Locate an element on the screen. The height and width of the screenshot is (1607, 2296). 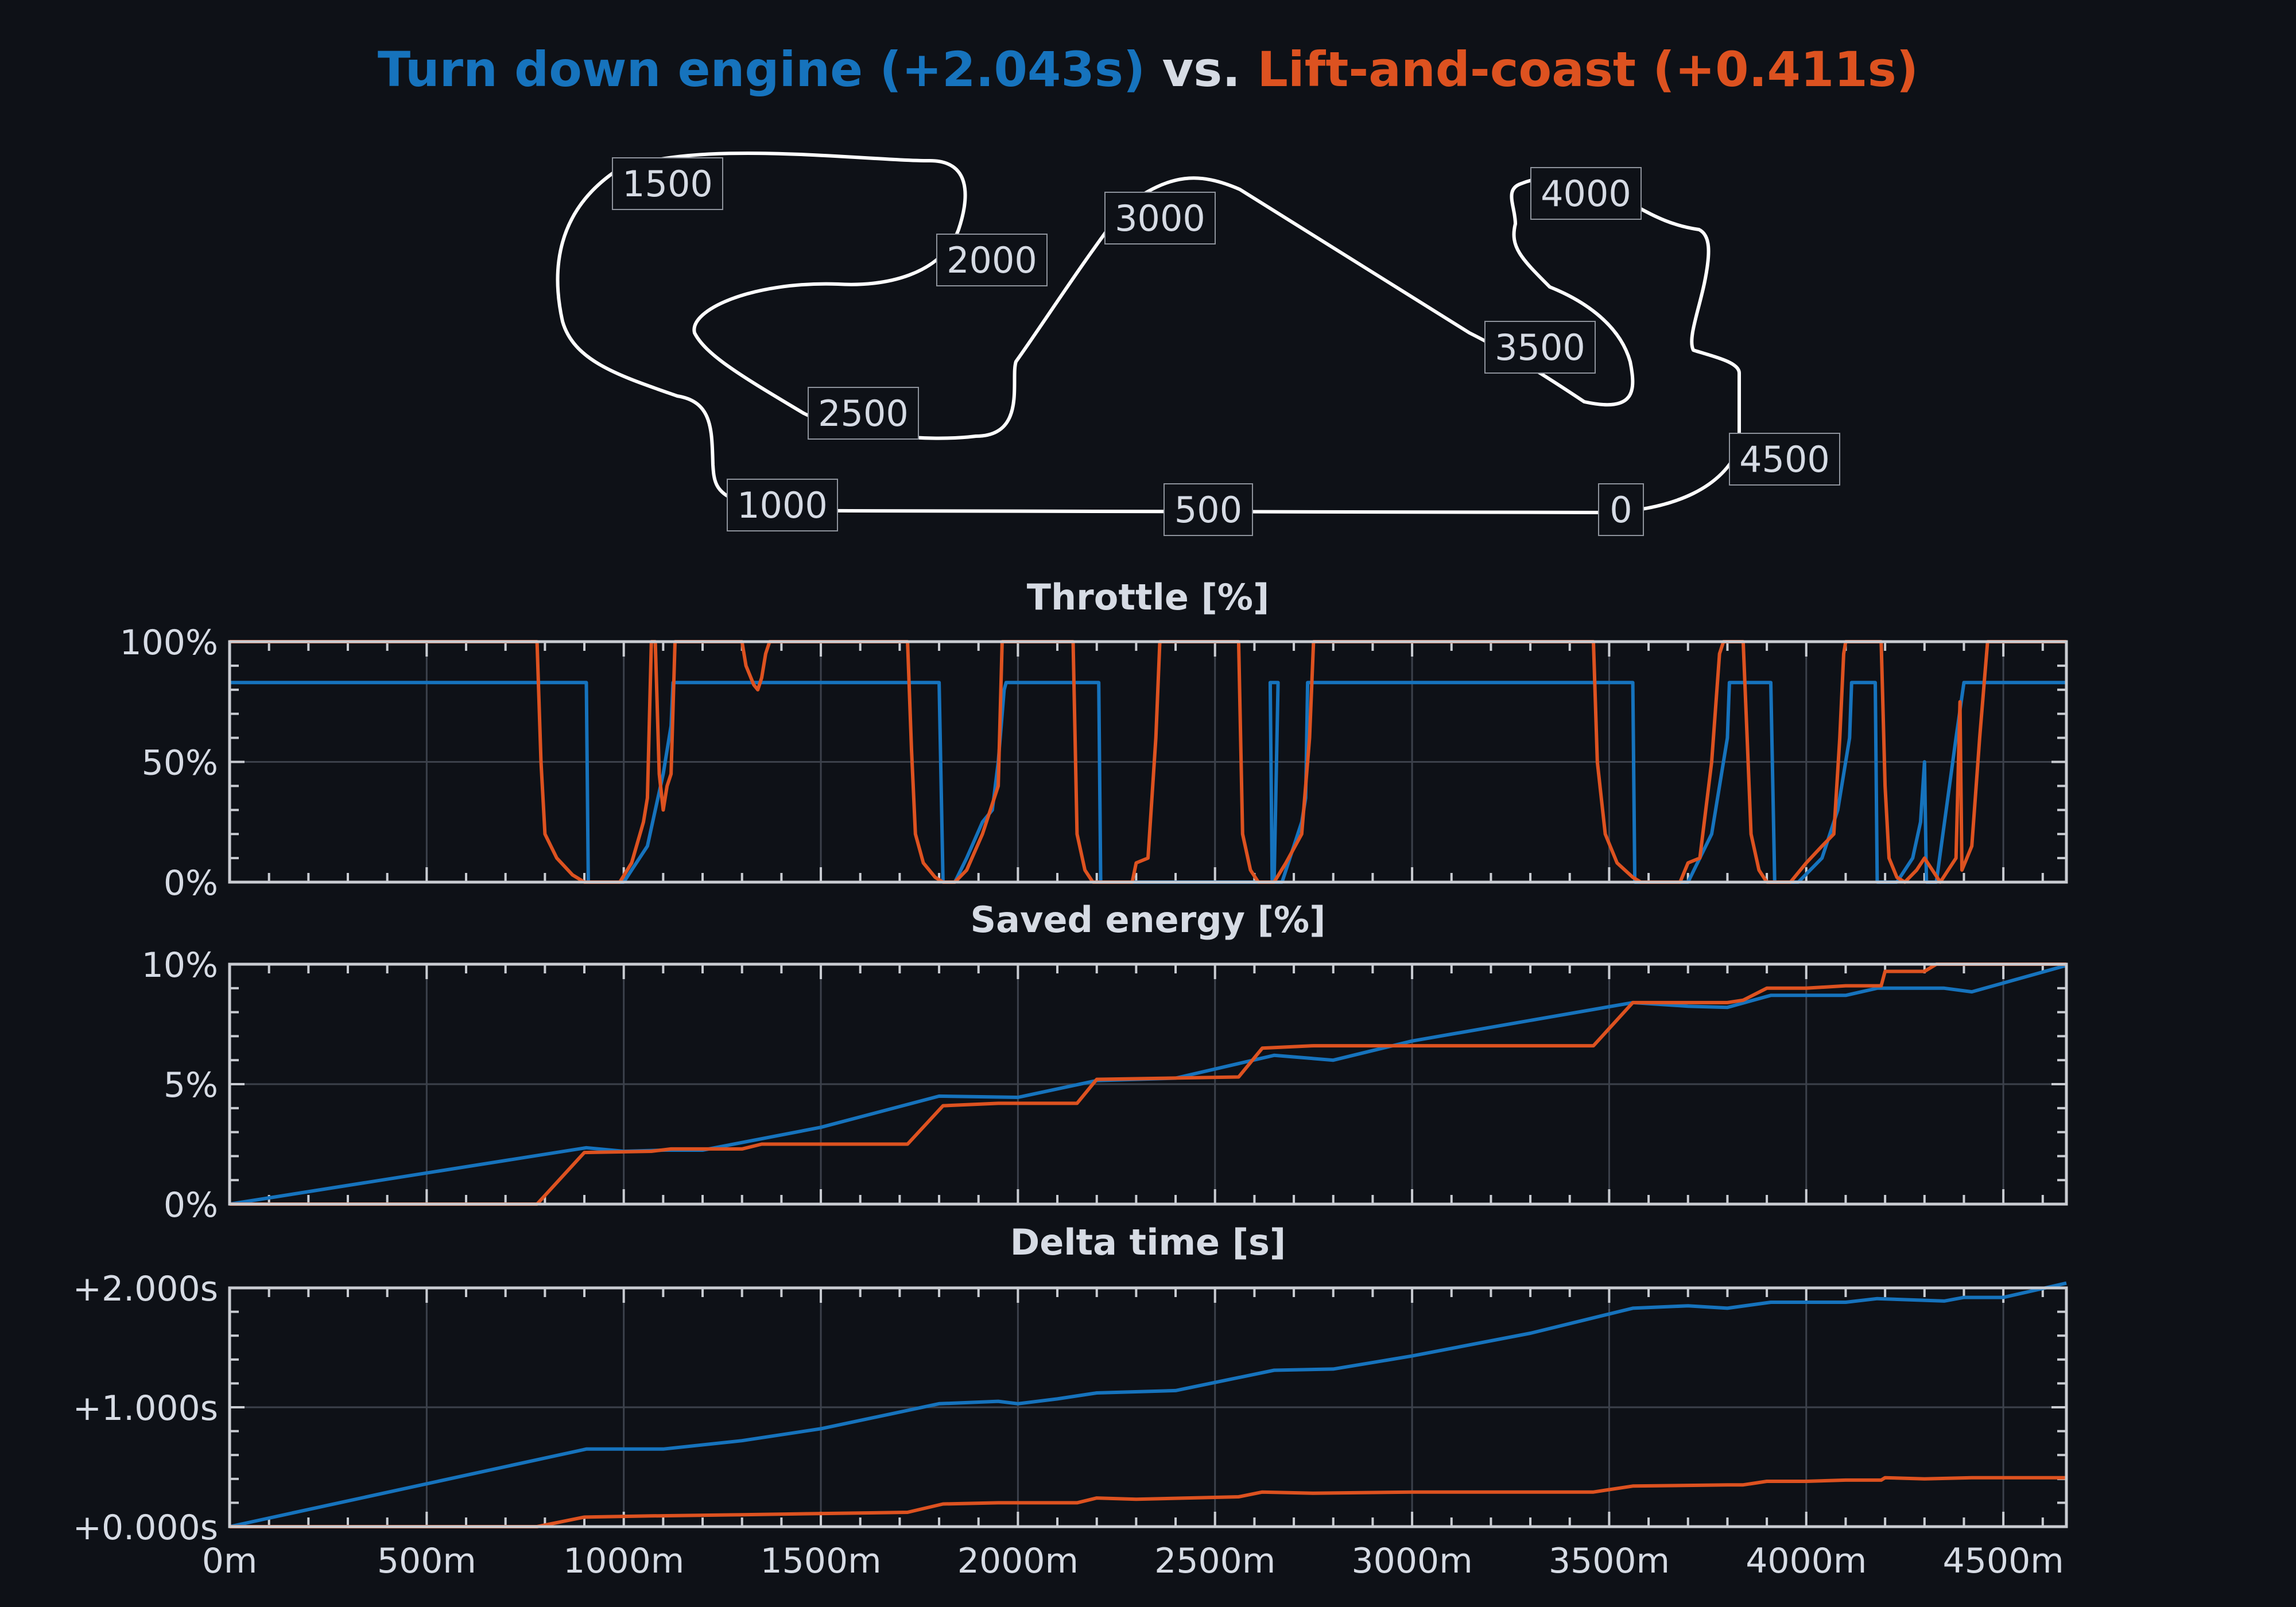
track-marker: 2000 is located at coordinates (992, 260).